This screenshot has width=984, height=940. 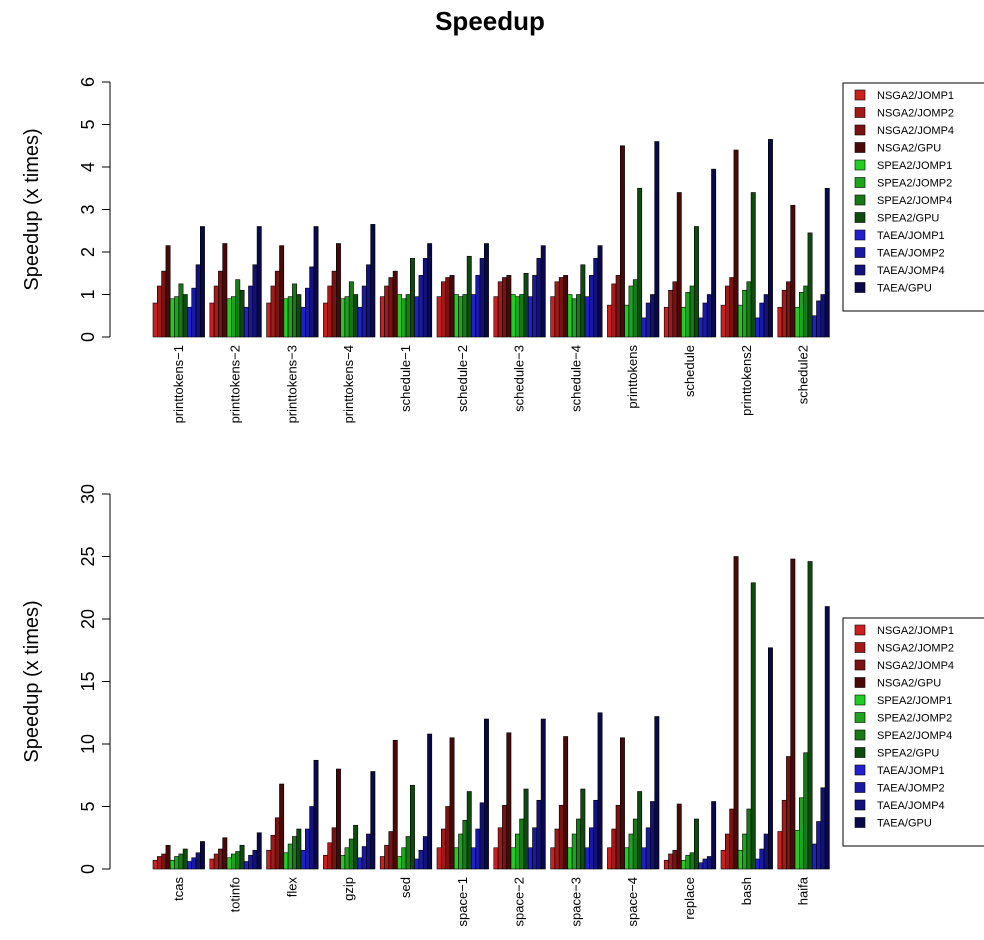 What do you see at coordinates (88, 209) in the screenshot?
I see `y-tick-label: 3` at bounding box center [88, 209].